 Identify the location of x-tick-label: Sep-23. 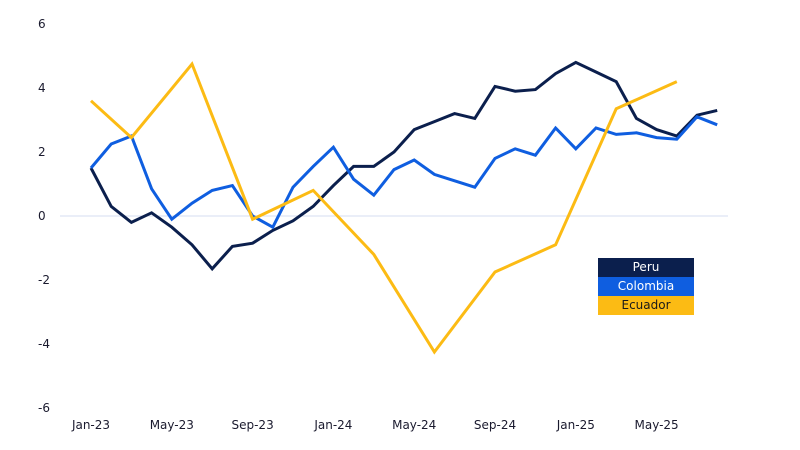
(252, 425).